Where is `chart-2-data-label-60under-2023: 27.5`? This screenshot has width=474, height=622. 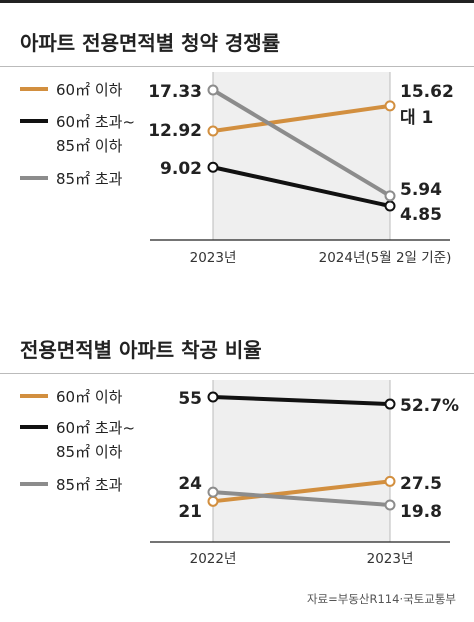
chart-2-data-label-60under-2023: 27.5 is located at coordinates (421, 484).